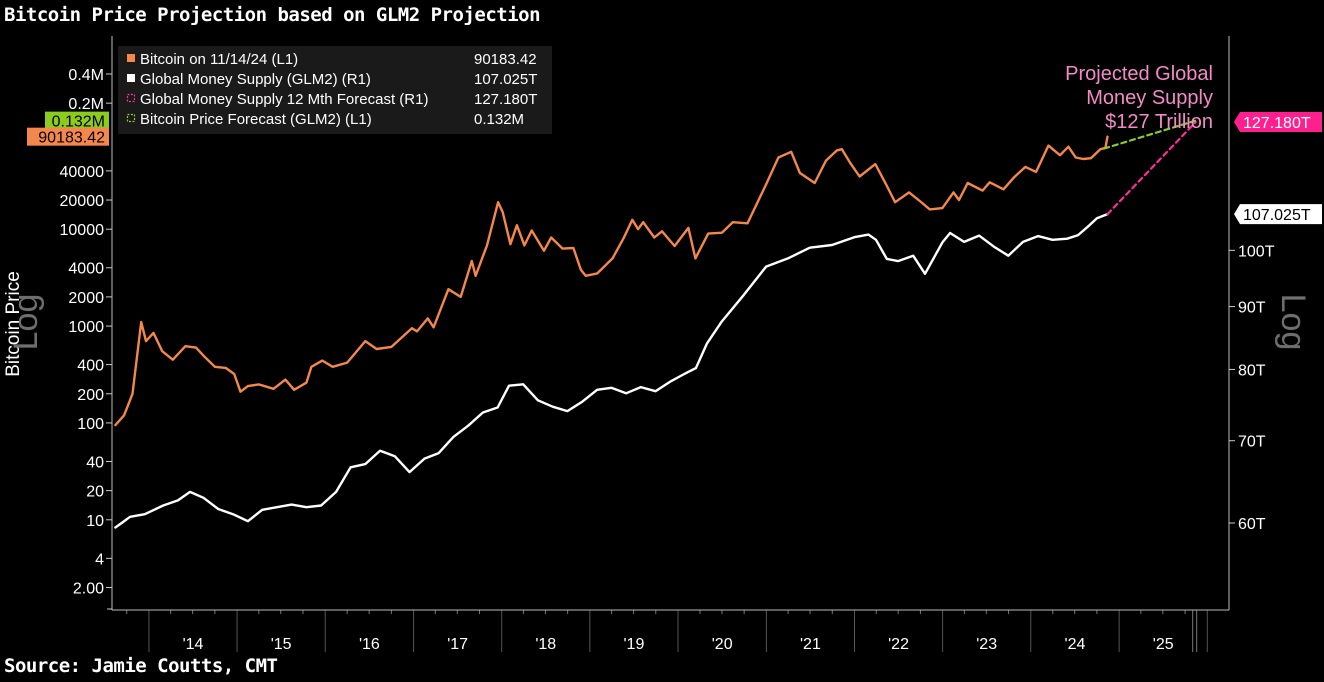 This screenshot has height=682, width=1324. What do you see at coordinates (284, 99) in the screenshot?
I see `legend-label: Global Money Supply 12 Mth Forecast (R1)` at bounding box center [284, 99].